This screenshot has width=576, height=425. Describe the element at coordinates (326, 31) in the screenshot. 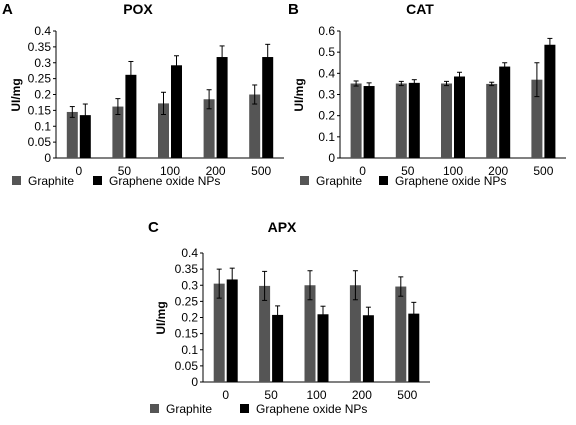

I see `y-tick-label: 0.6` at that location.